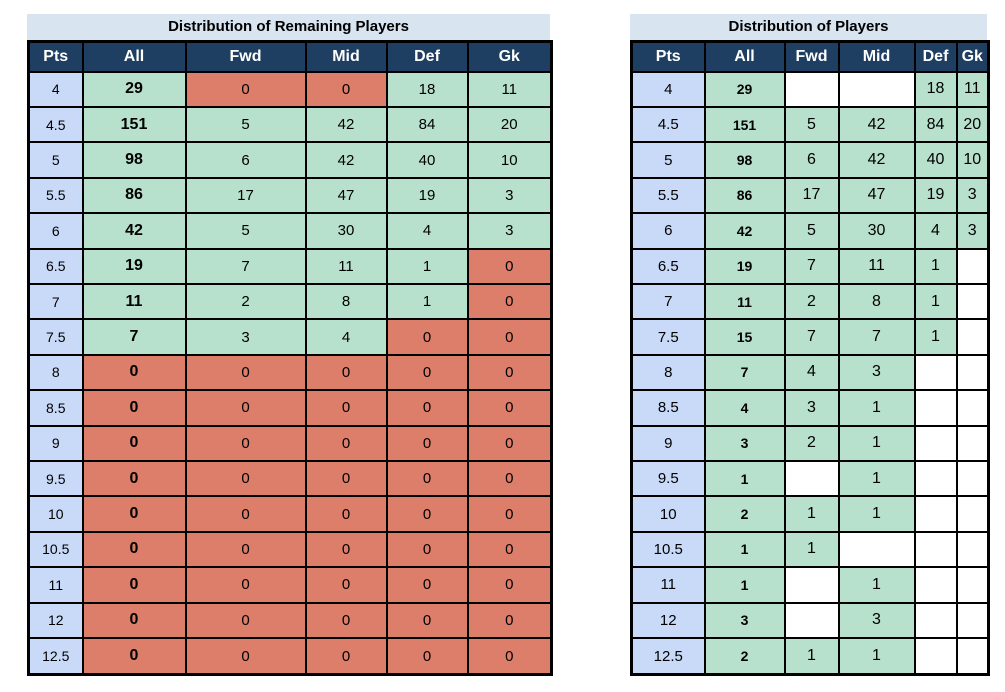  What do you see at coordinates (810, 585) in the screenshot?
I see `table-row: 11 1 1` at bounding box center [810, 585].